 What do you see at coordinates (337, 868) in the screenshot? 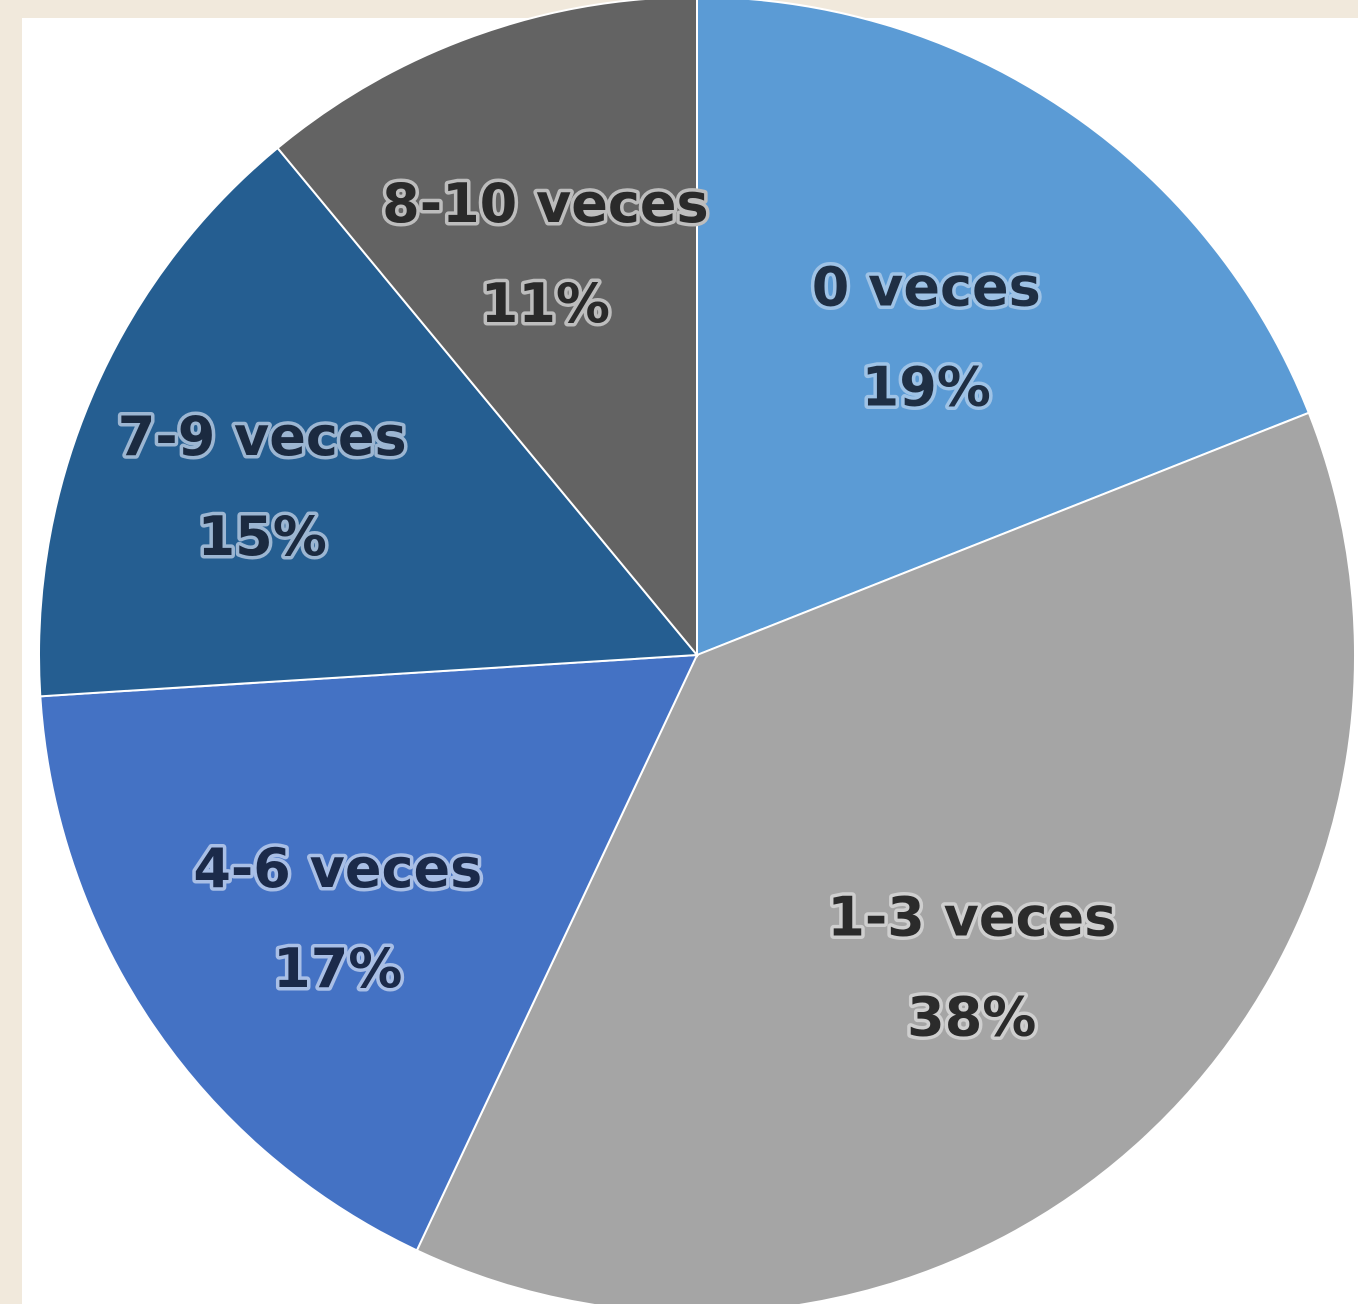
I see `slice-category-label: 4-6 veces` at bounding box center [337, 868].